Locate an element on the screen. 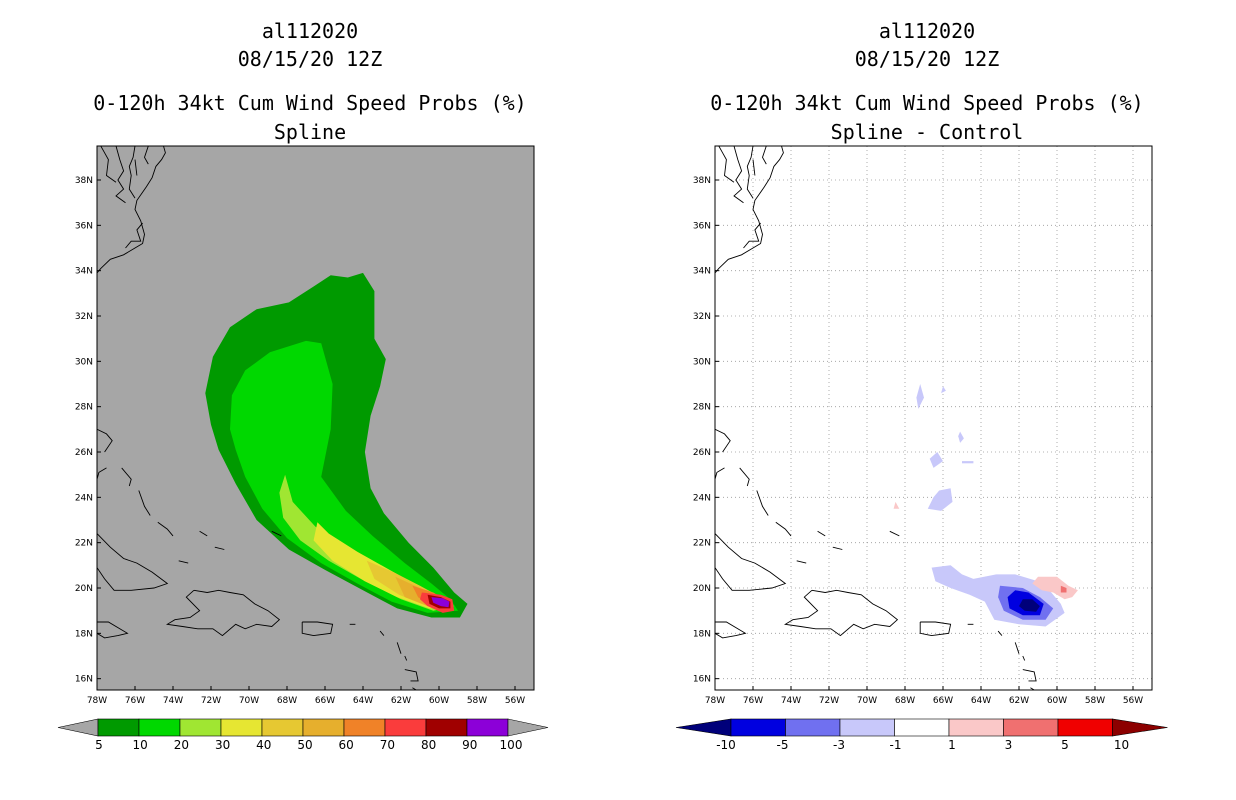 This screenshot has width=1236, height=800. colorbar-label: 5 is located at coordinates (99, 745).